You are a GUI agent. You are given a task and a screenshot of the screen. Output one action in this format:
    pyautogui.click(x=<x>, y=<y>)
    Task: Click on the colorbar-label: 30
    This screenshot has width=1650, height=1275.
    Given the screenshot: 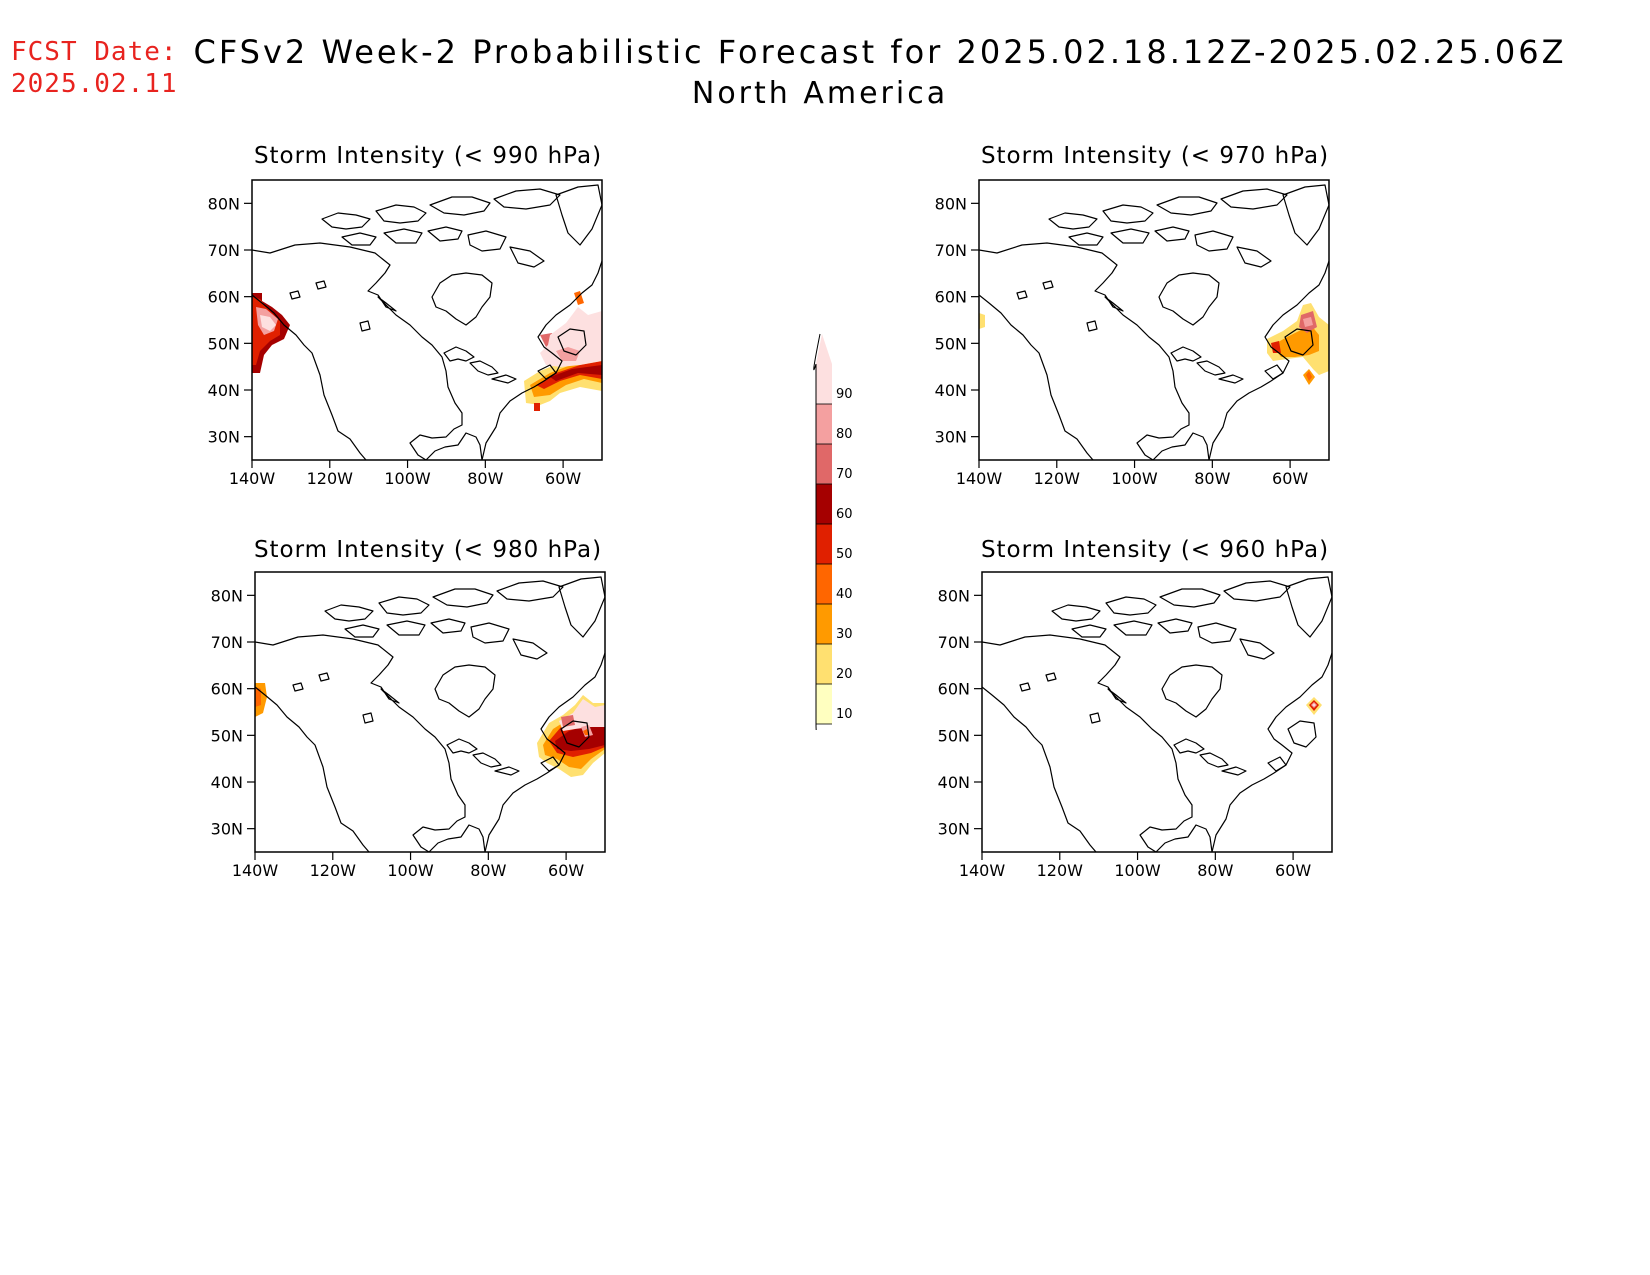 What is the action you would take?
    pyautogui.click(x=844, y=634)
    